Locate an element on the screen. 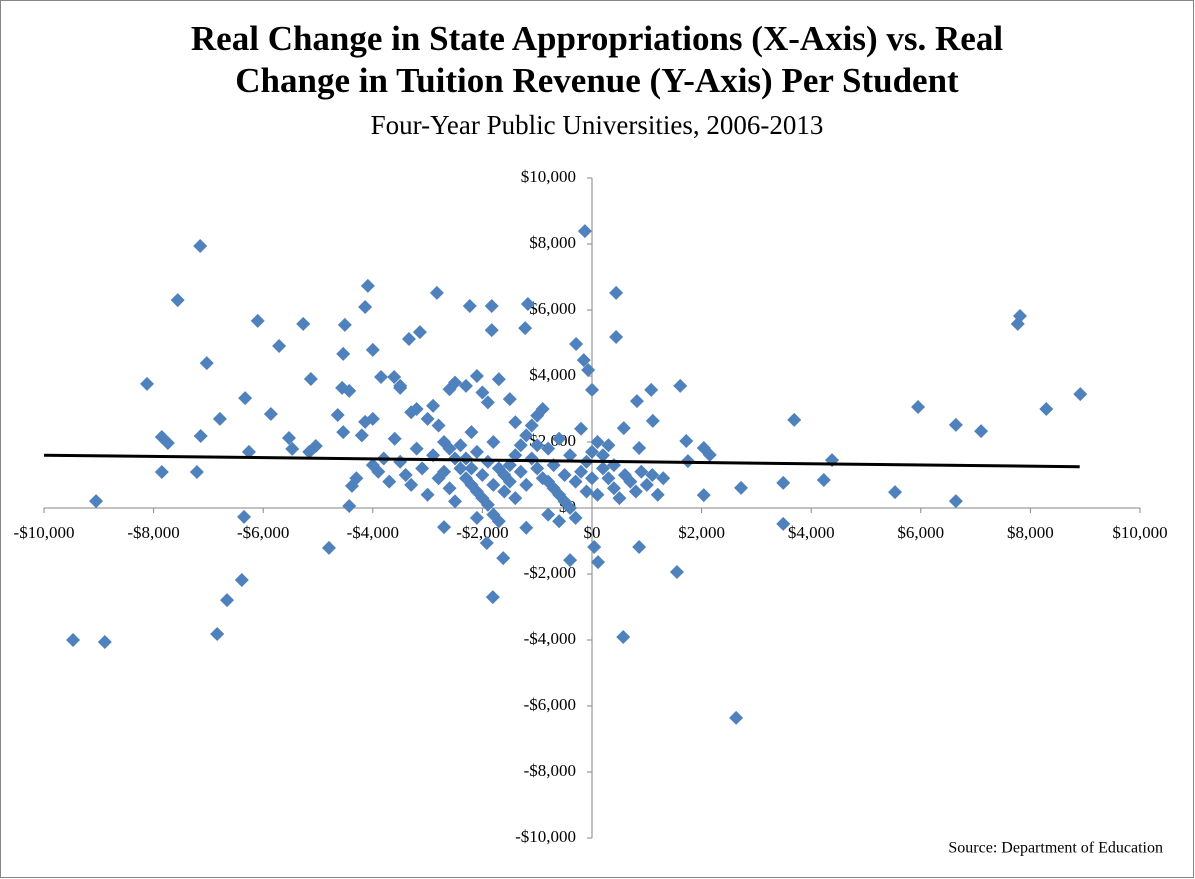 This screenshot has width=1195, height=879. trendline is located at coordinates (561, 461).